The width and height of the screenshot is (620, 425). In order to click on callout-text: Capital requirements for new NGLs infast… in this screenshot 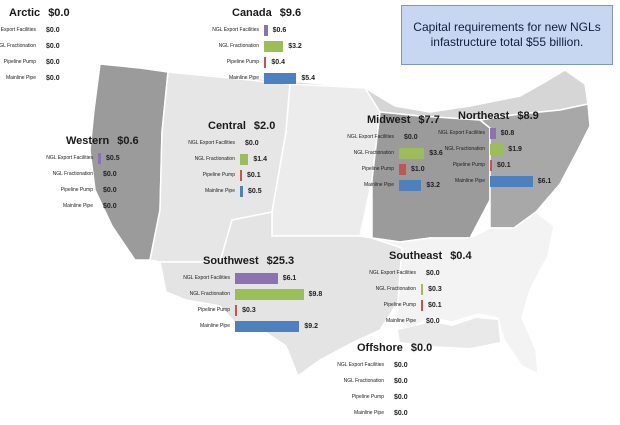, I will do `click(507, 34)`.